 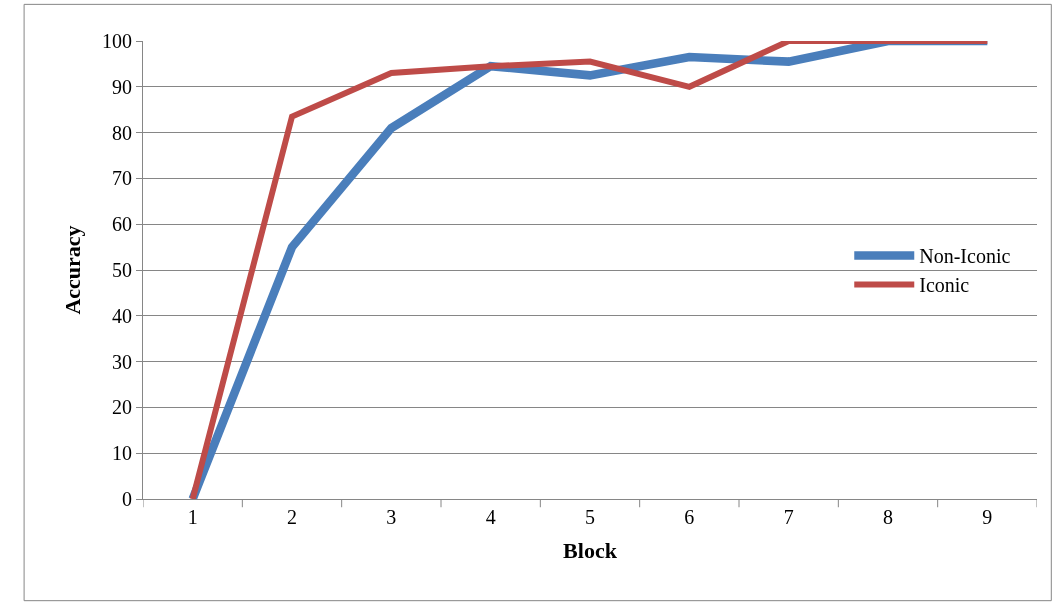 What do you see at coordinates (122, 270) in the screenshot?
I see `y-tick-label: 50` at bounding box center [122, 270].